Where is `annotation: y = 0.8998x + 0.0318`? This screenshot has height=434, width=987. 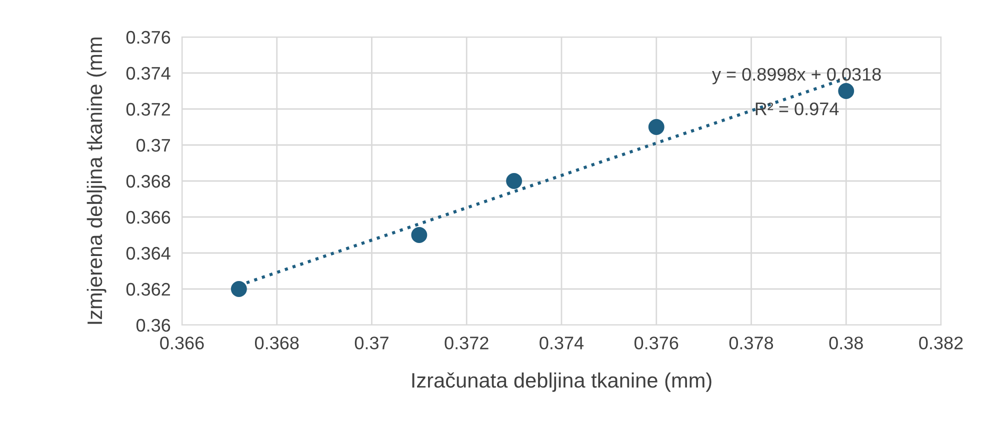 annotation: y = 0.8998x + 0.0318 is located at coordinates (796, 76).